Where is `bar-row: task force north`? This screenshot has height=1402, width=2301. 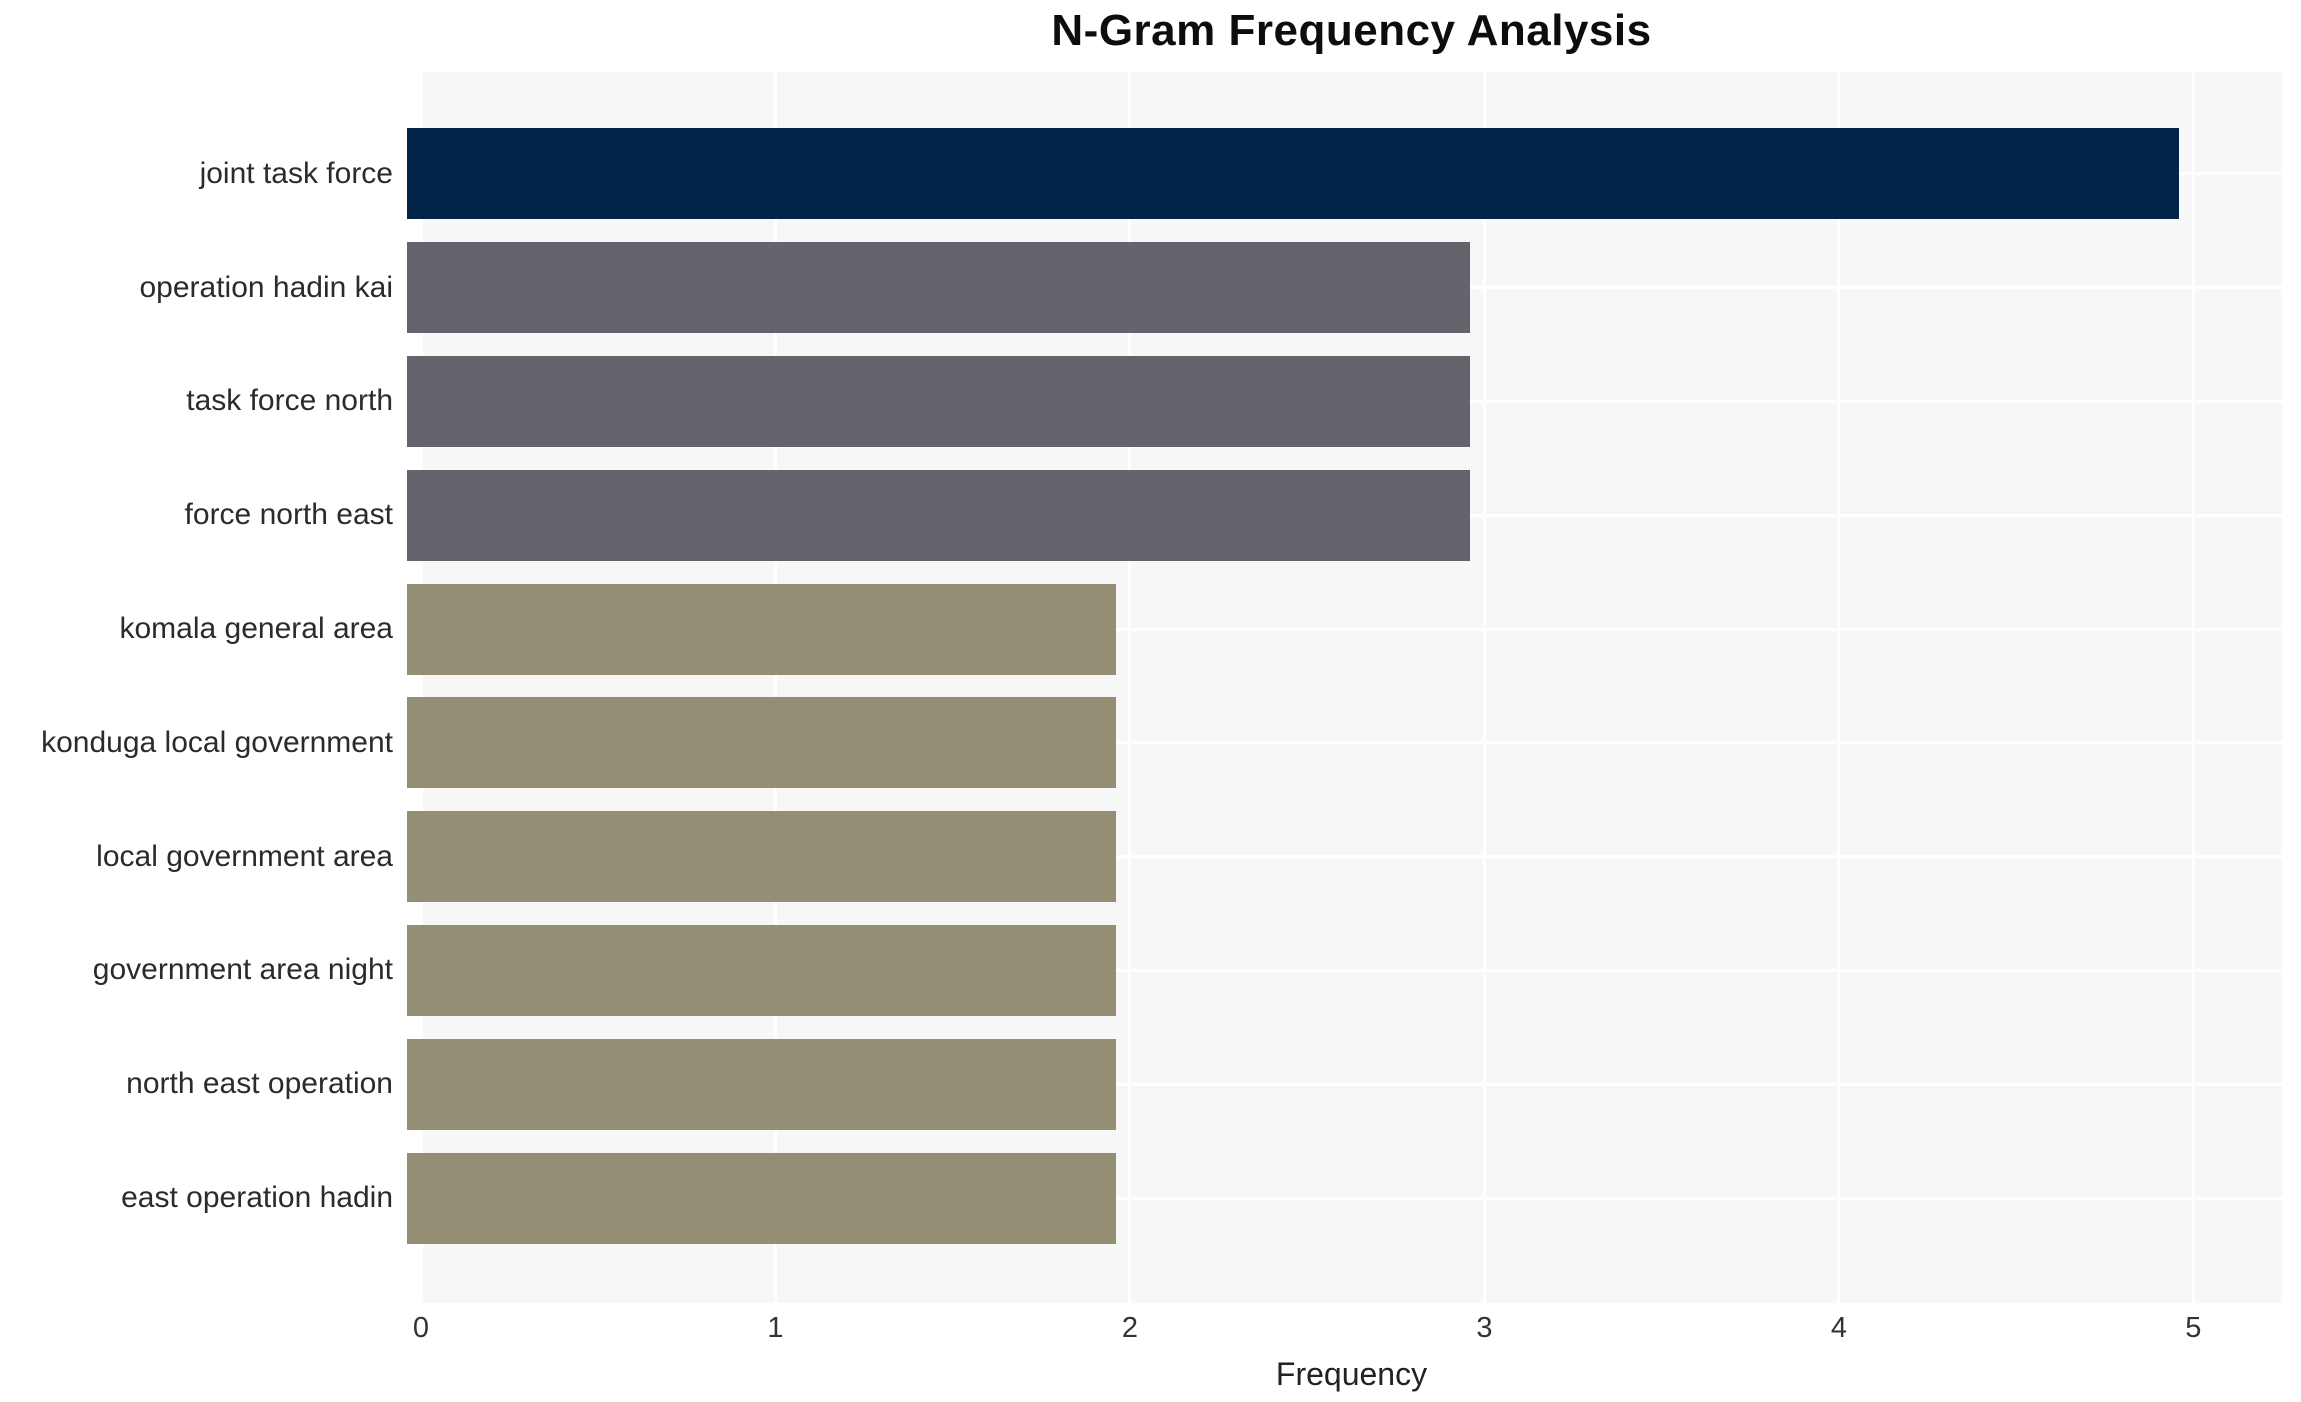 bar-row: task force north is located at coordinates (1150, 402).